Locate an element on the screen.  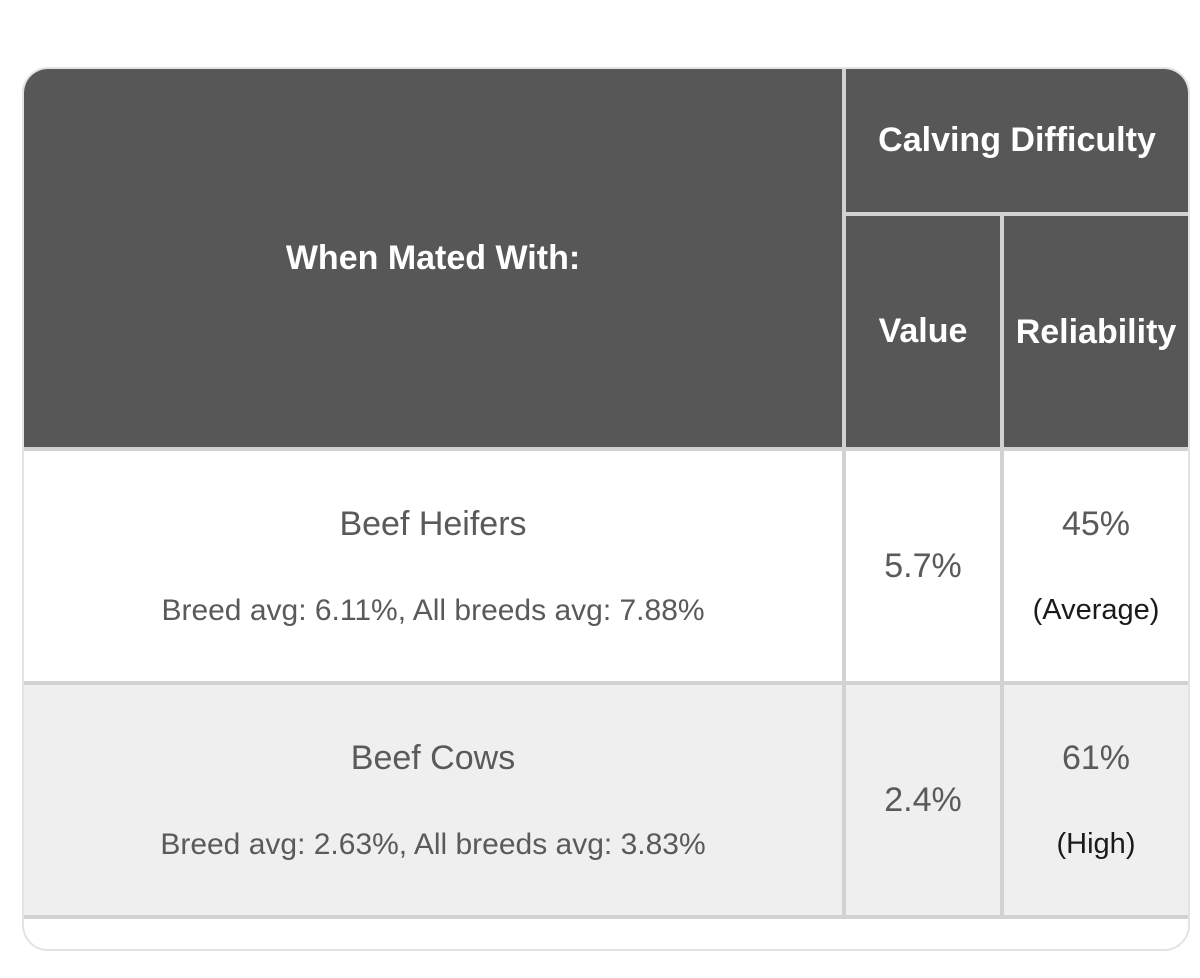
reliability-percent: 45% is located at coordinates (1096, 523).